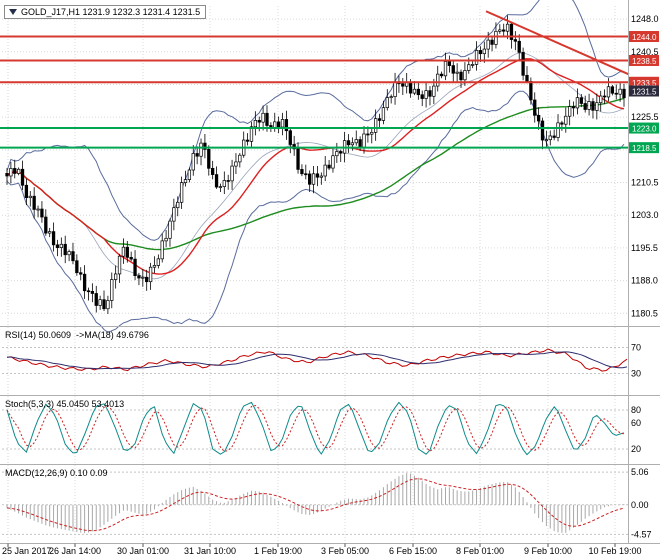 This screenshot has width=660, height=560. Describe the element at coordinates (640, 472) in the screenshot. I see `macd-tick-label: 5.06` at that location.